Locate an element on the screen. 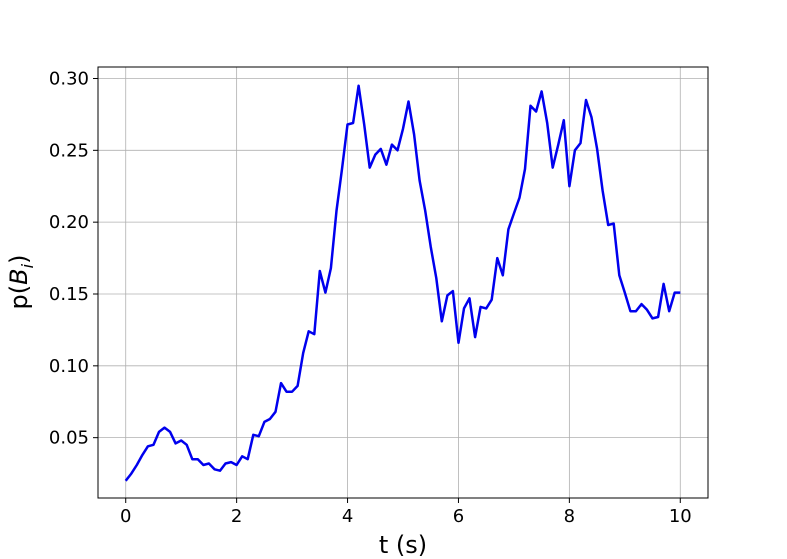  y-axis-label: p(Bi) is located at coordinates (21, 282).